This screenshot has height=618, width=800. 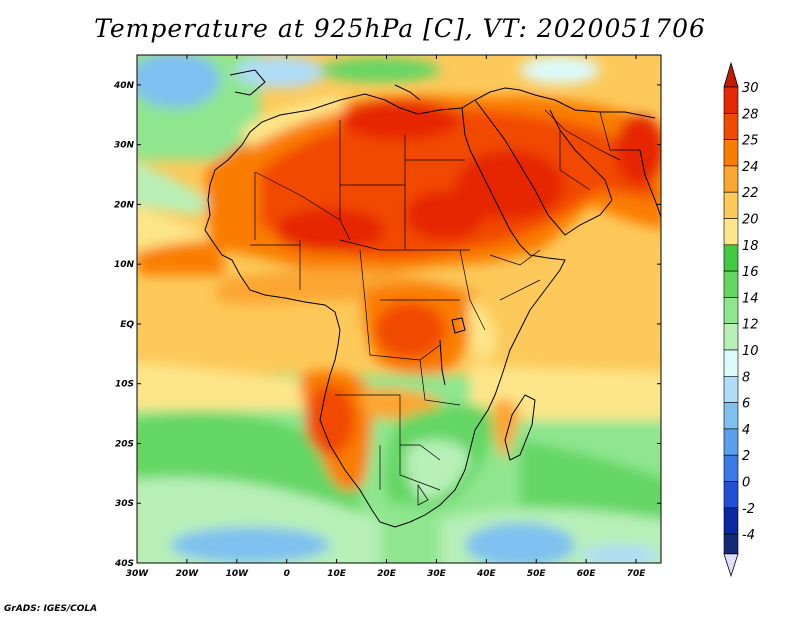 What do you see at coordinates (124, 146) in the screenshot?
I see `lat-tick-label: 30N` at bounding box center [124, 146].